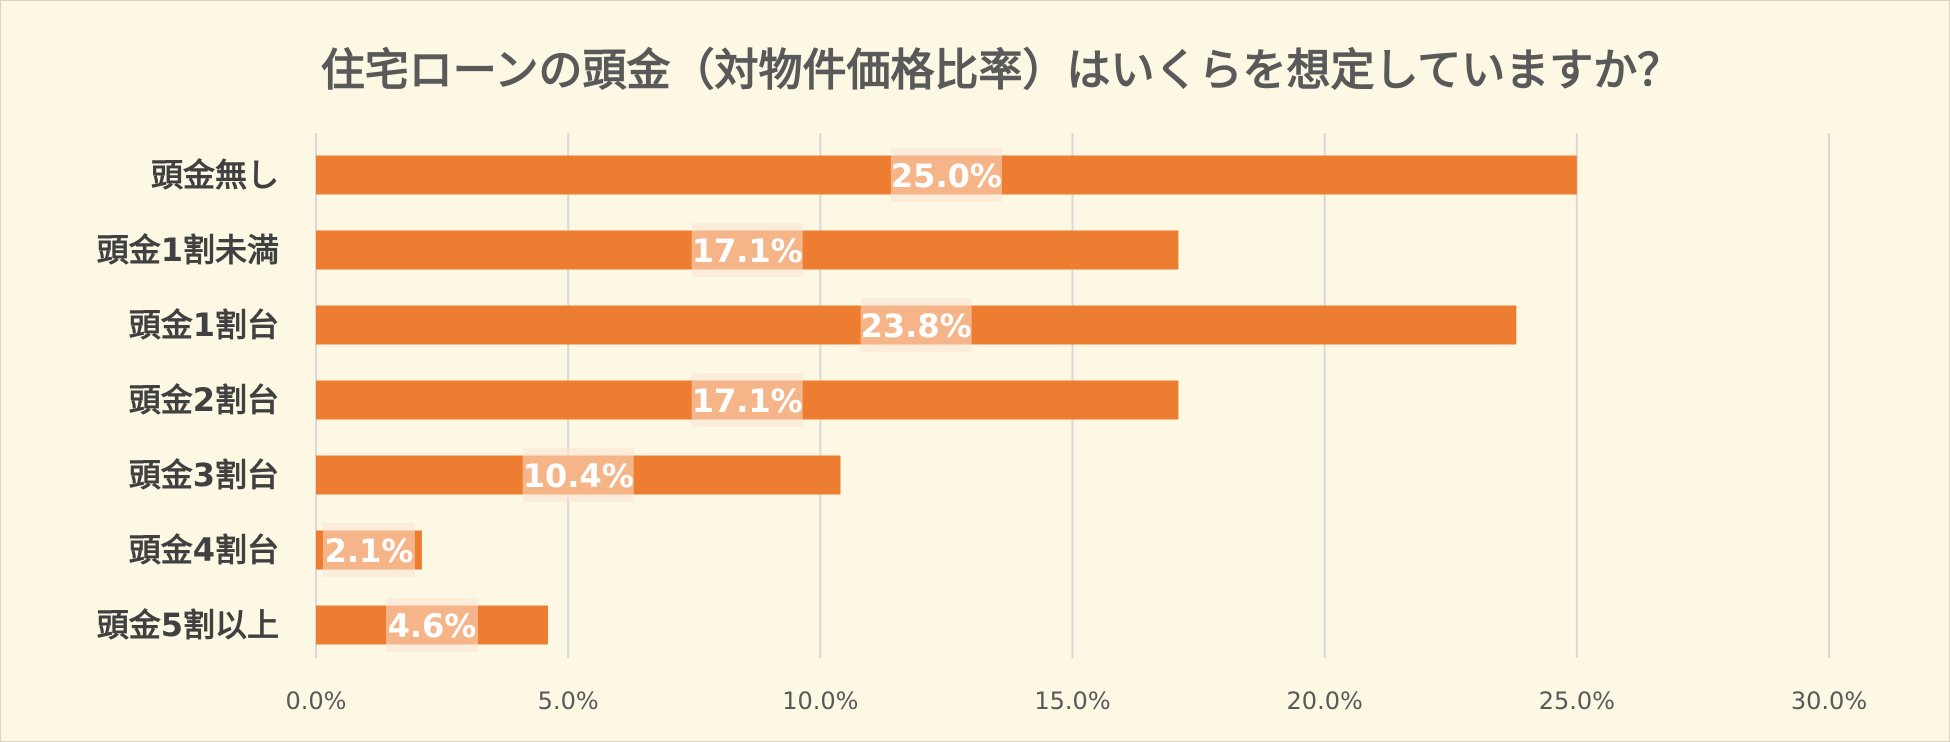 This screenshot has height=742, width=1950. I want to click on x-tick-label: 0.0%, so click(316, 701).